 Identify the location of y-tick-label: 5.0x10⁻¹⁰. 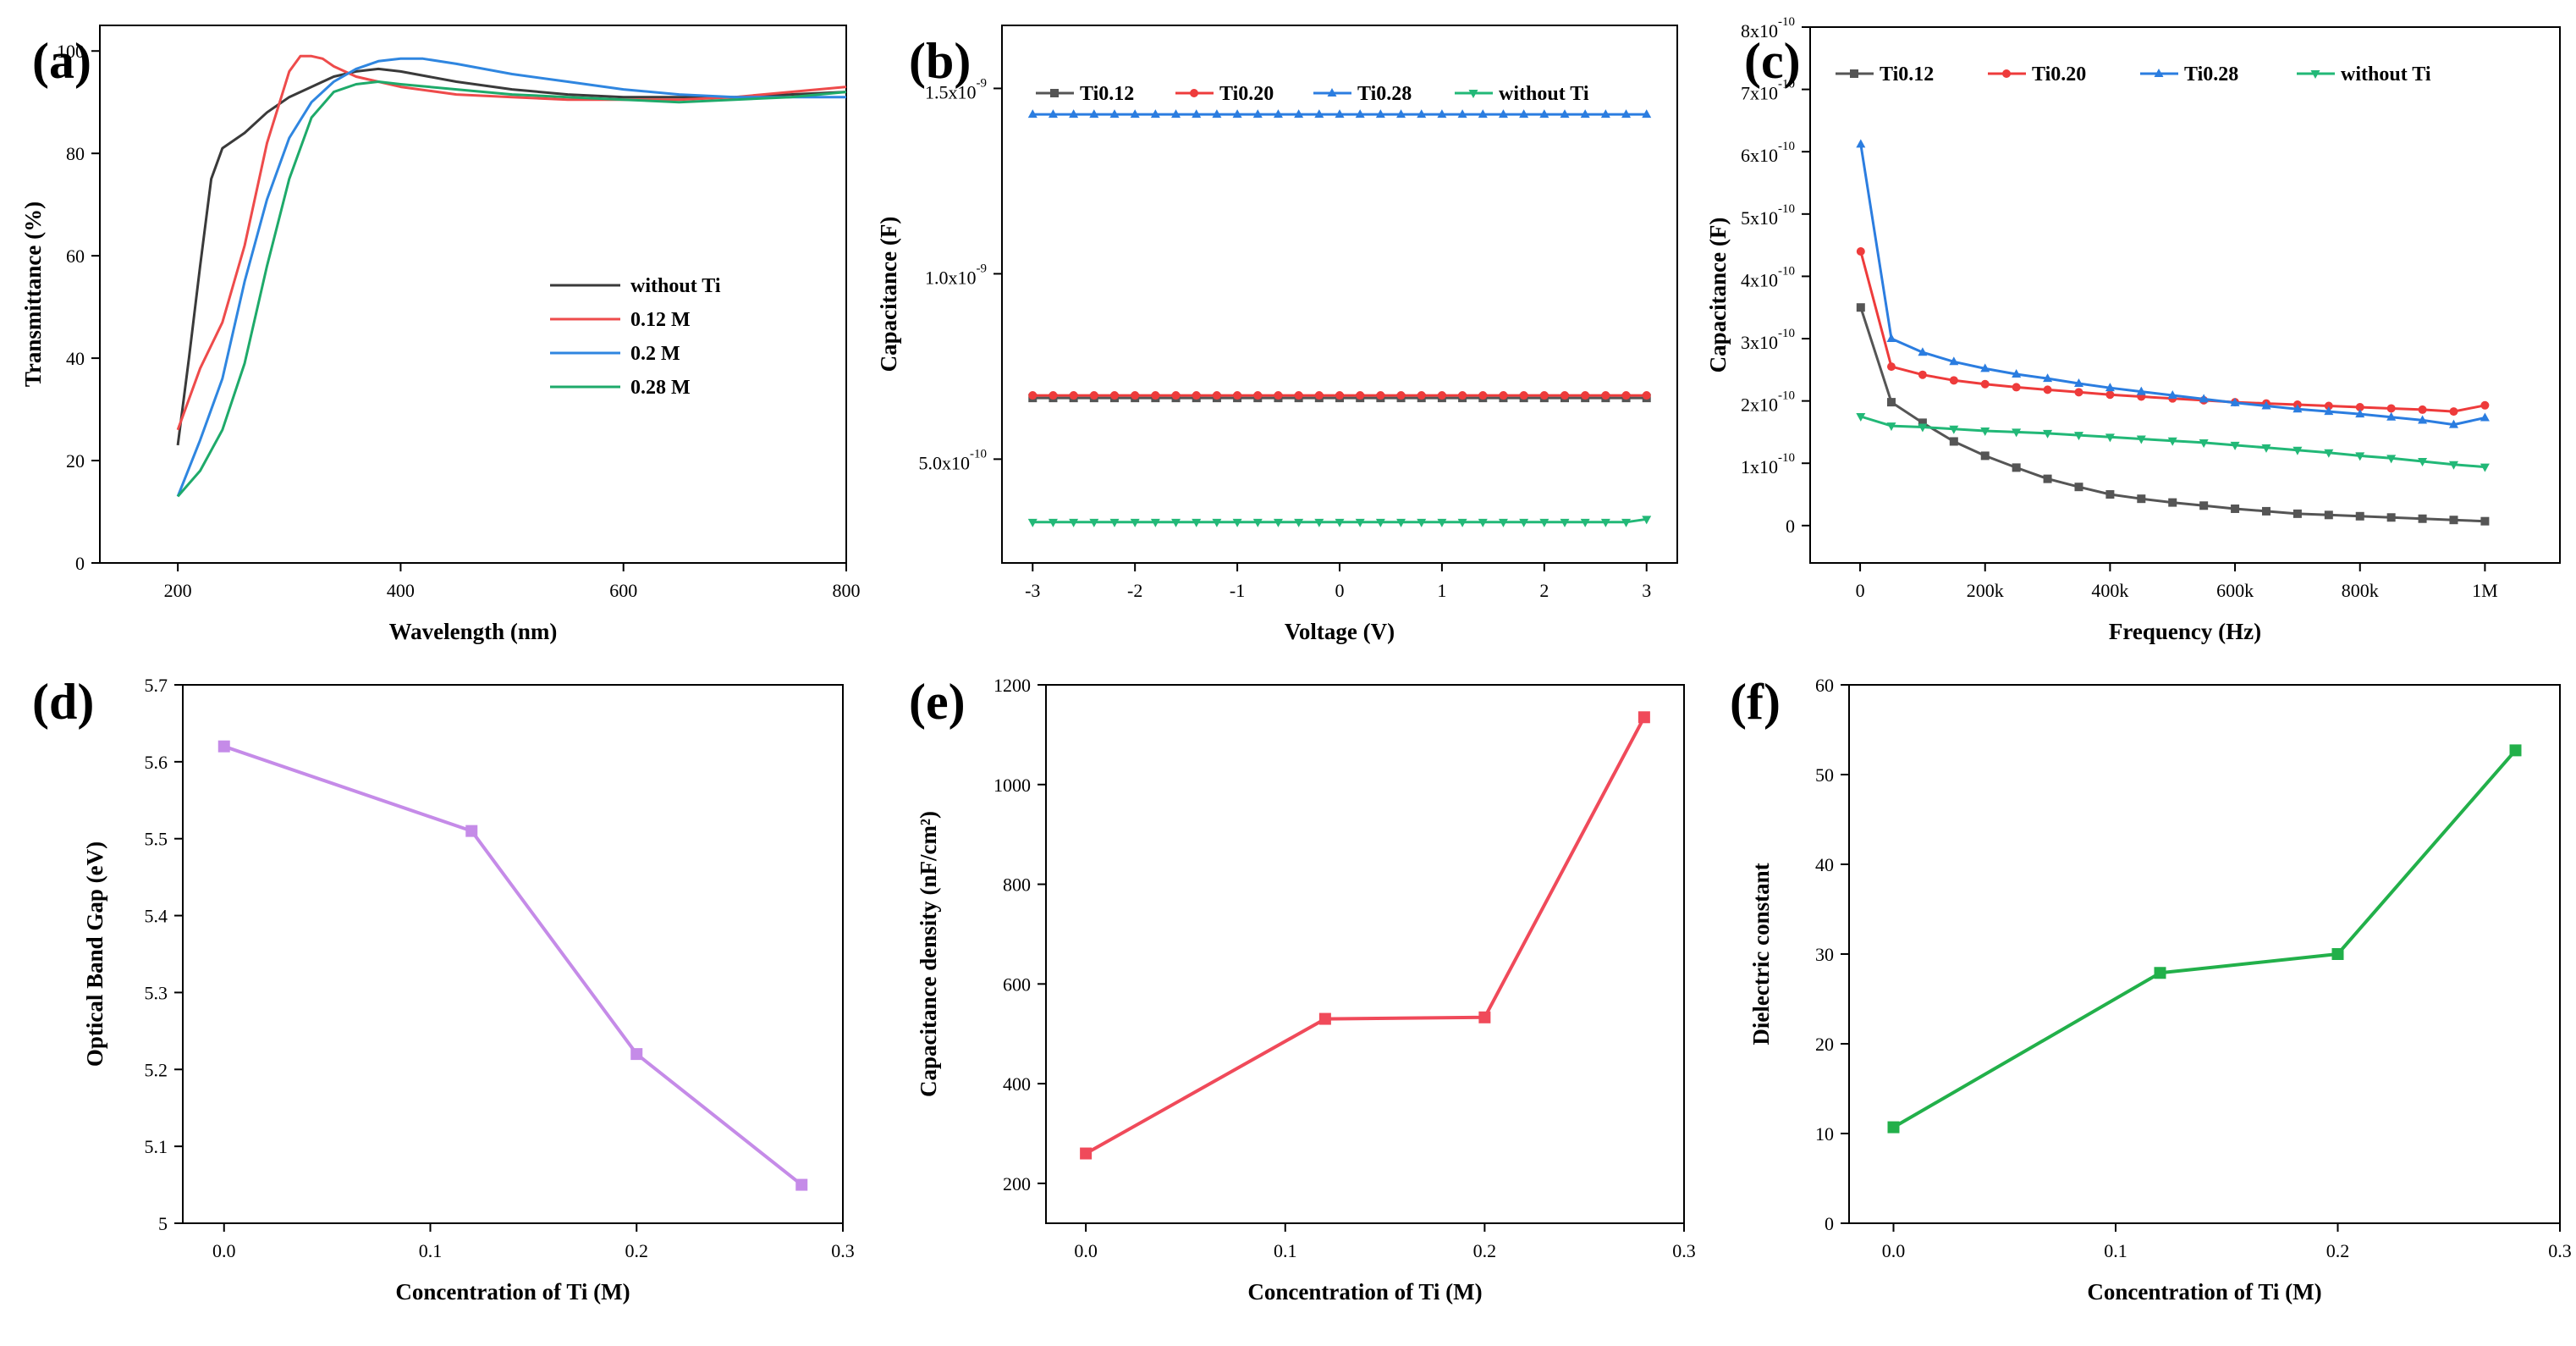
(953, 460).